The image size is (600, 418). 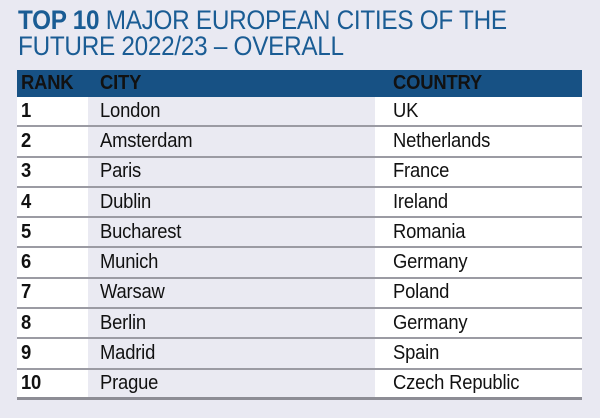 I want to click on table-row: 3 Paris France, so click(x=299, y=172).